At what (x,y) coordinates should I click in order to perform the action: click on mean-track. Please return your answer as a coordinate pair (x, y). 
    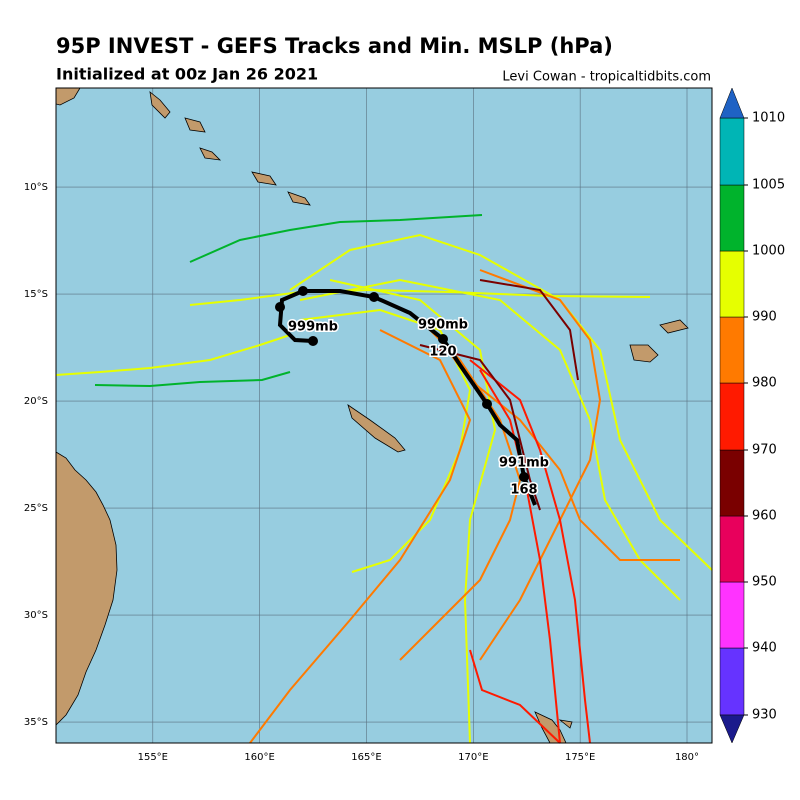
    Looking at the image, I should click on (406, 396).